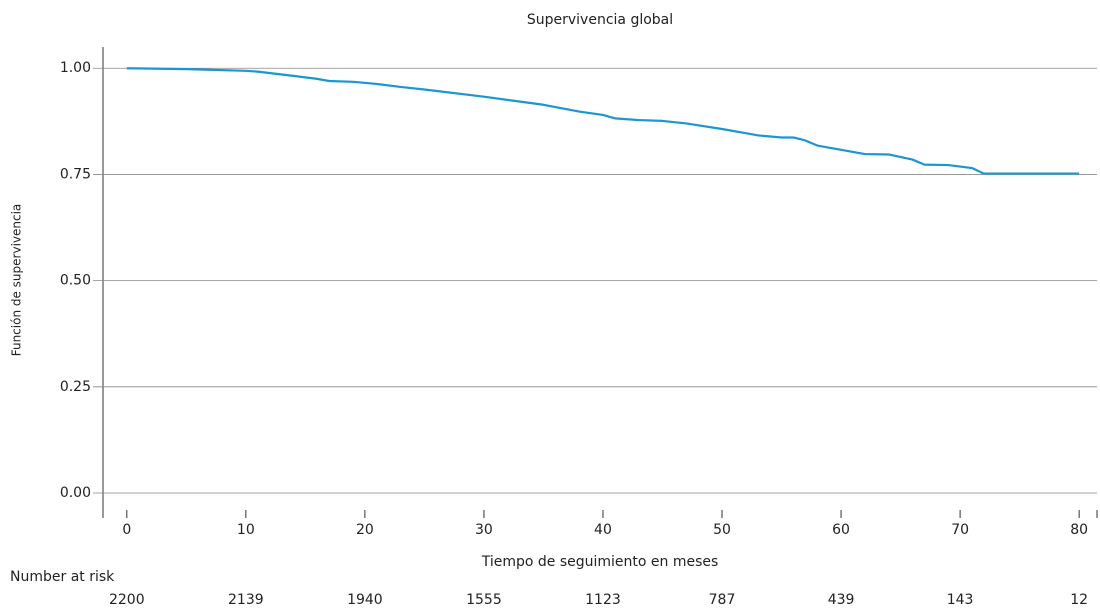 This screenshot has height=610, width=1100. What do you see at coordinates (246, 530) in the screenshot?
I see `x-tick-label: 10` at bounding box center [246, 530].